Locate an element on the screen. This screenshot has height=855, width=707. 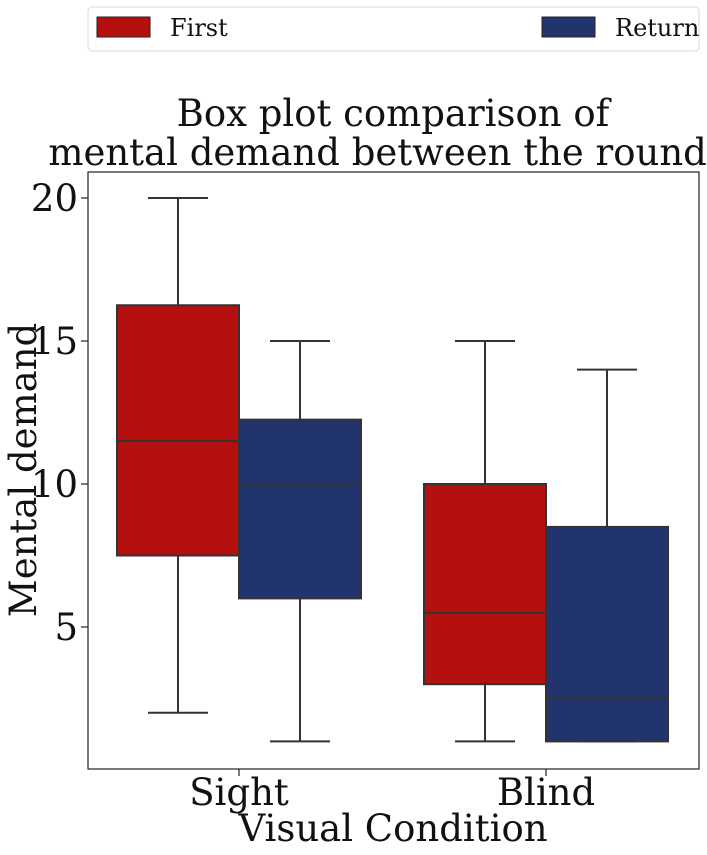
x-axis-ticks: Sight Blind is located at coordinates (392, 791).